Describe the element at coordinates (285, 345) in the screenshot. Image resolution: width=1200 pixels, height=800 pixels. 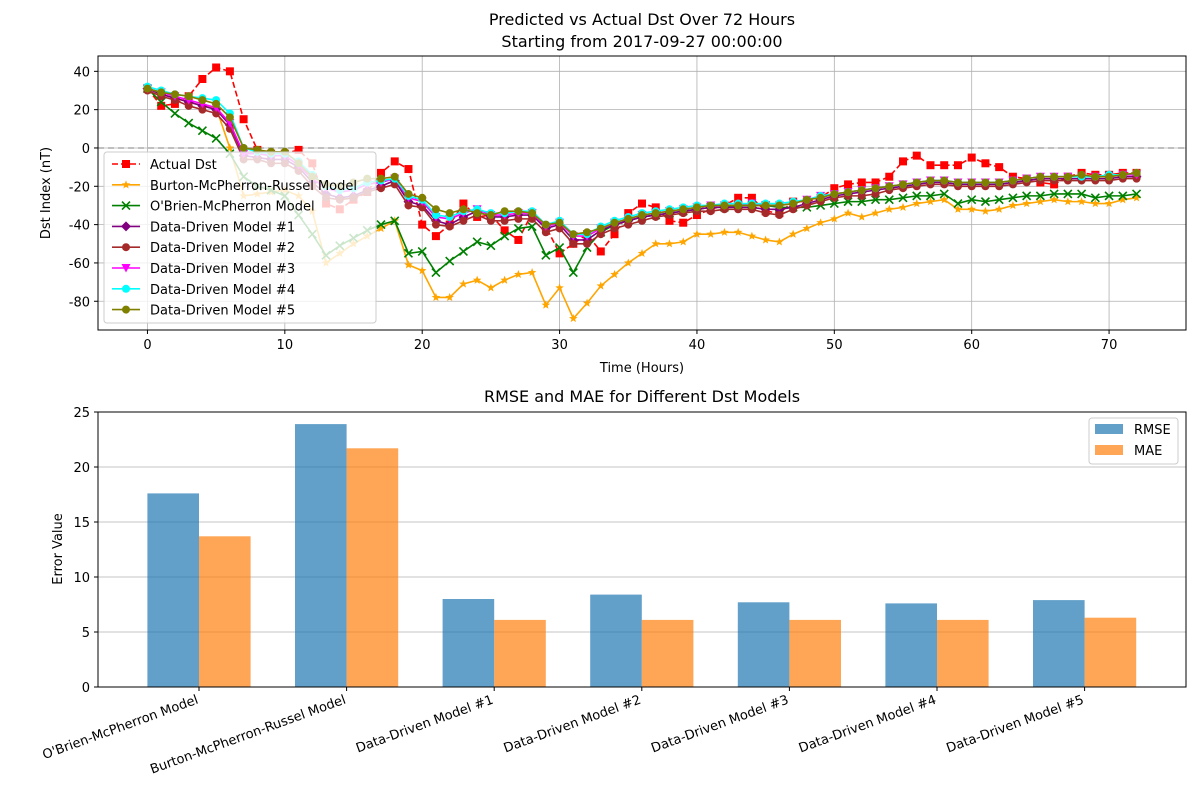
I see `line-chart-x-tick-label: 10` at that location.